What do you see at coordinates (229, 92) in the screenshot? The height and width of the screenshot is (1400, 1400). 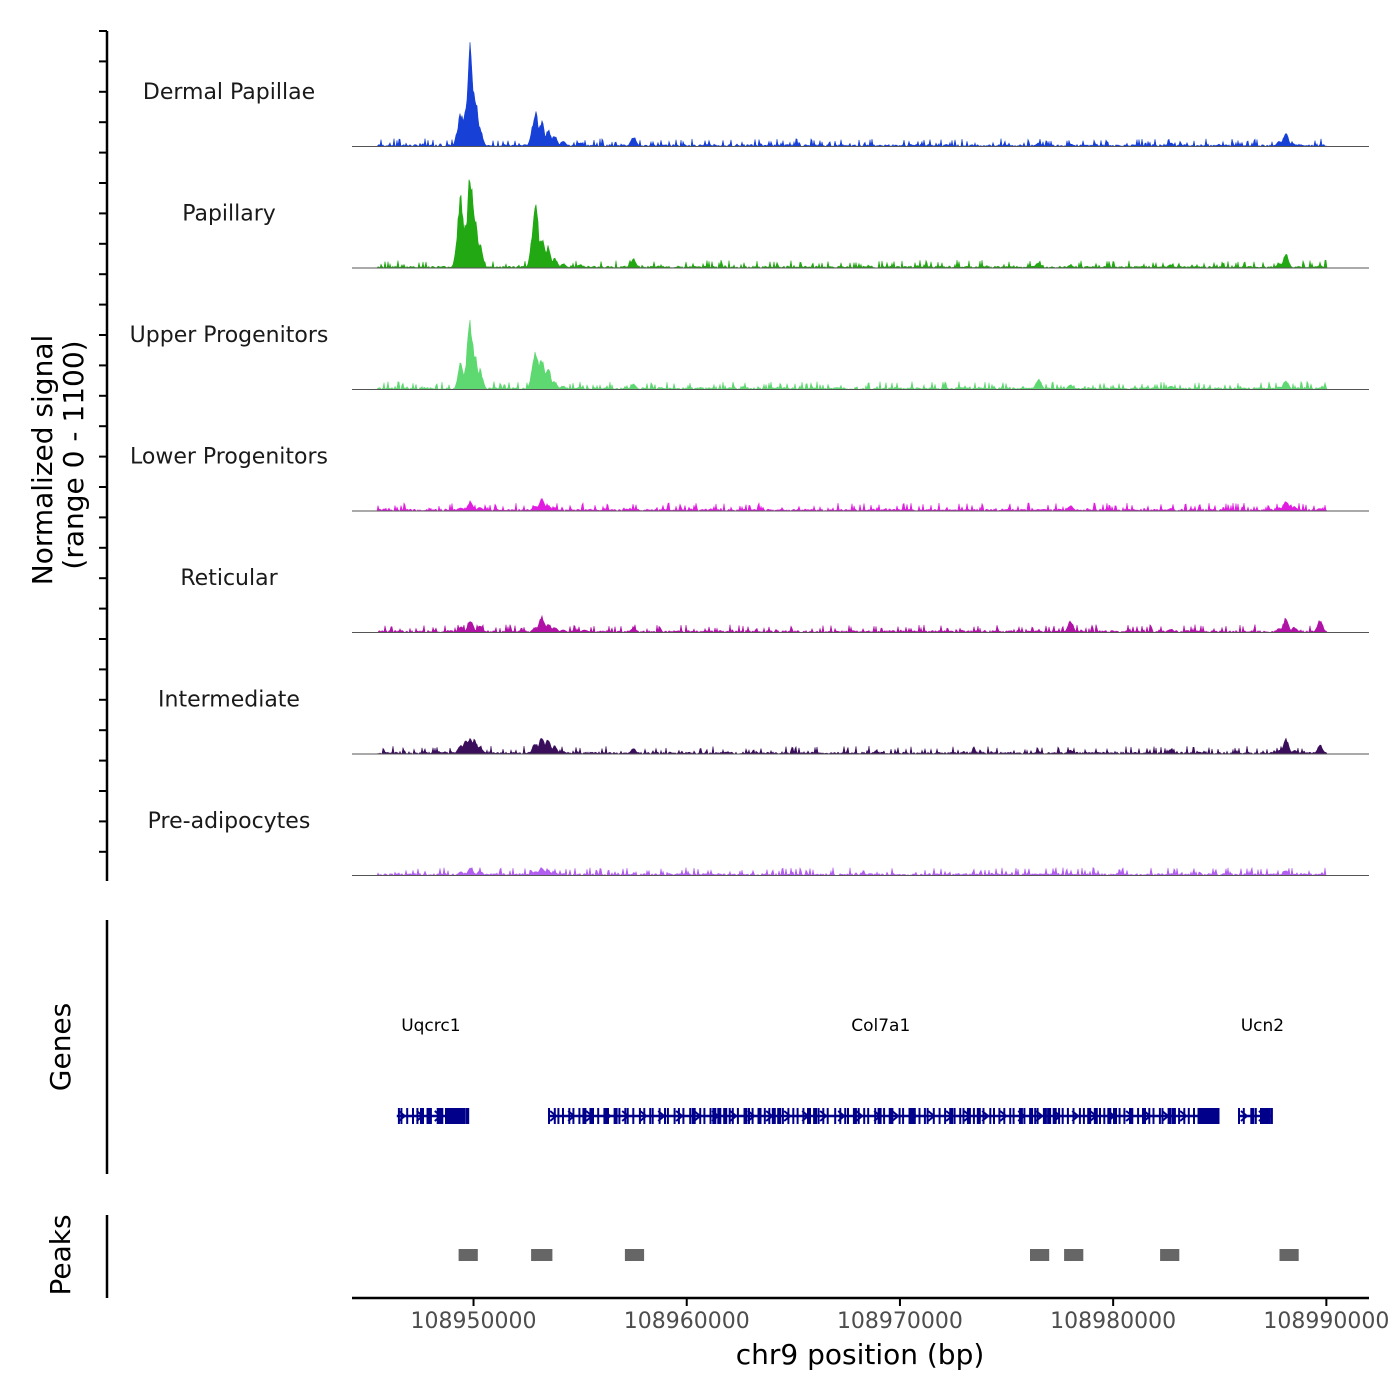 I see `track-label: Dermal Papillae` at bounding box center [229, 92].